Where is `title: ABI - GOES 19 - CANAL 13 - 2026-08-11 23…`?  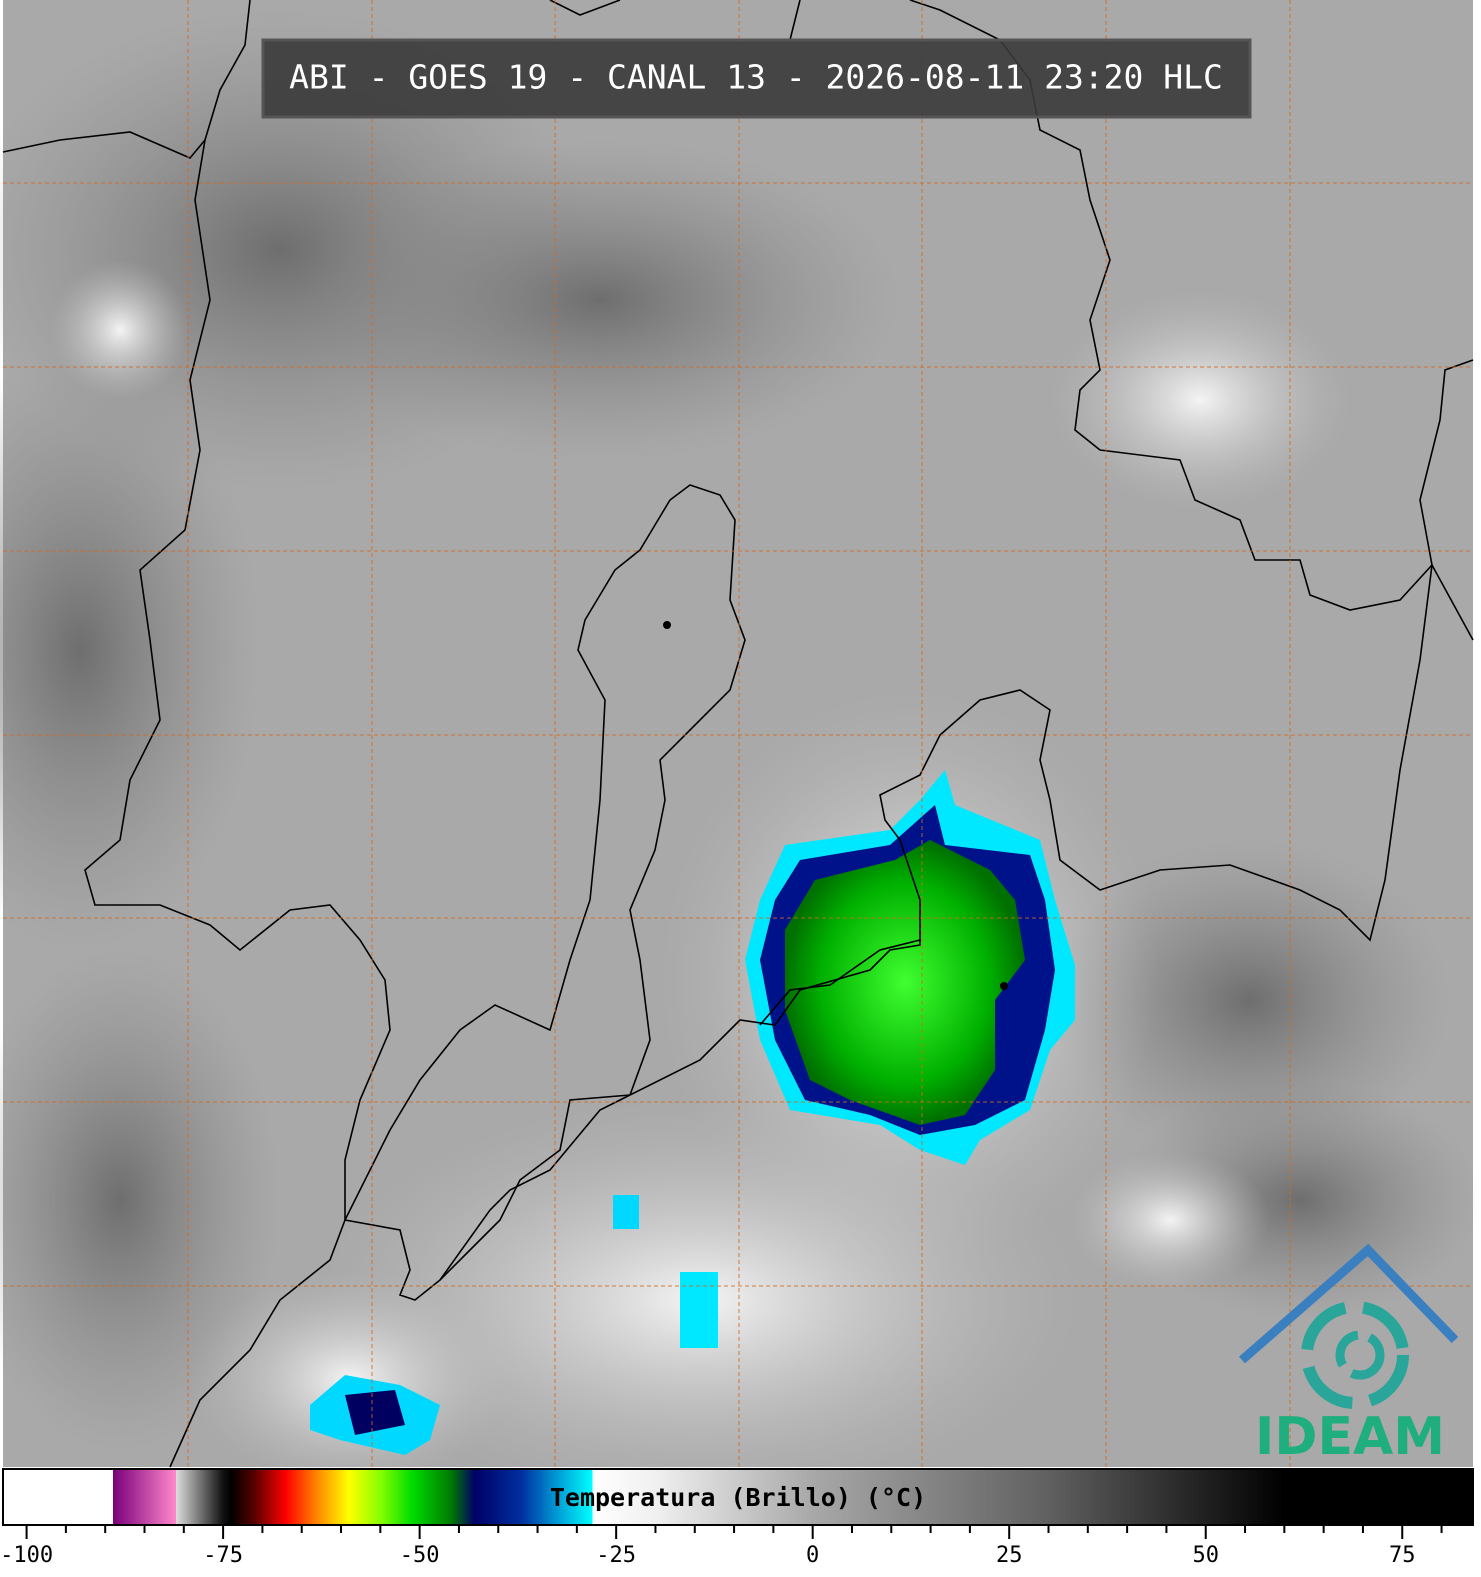
title: ABI - GOES 19 - CANAL 13 - 2026-08-11 23… is located at coordinates (756, 77).